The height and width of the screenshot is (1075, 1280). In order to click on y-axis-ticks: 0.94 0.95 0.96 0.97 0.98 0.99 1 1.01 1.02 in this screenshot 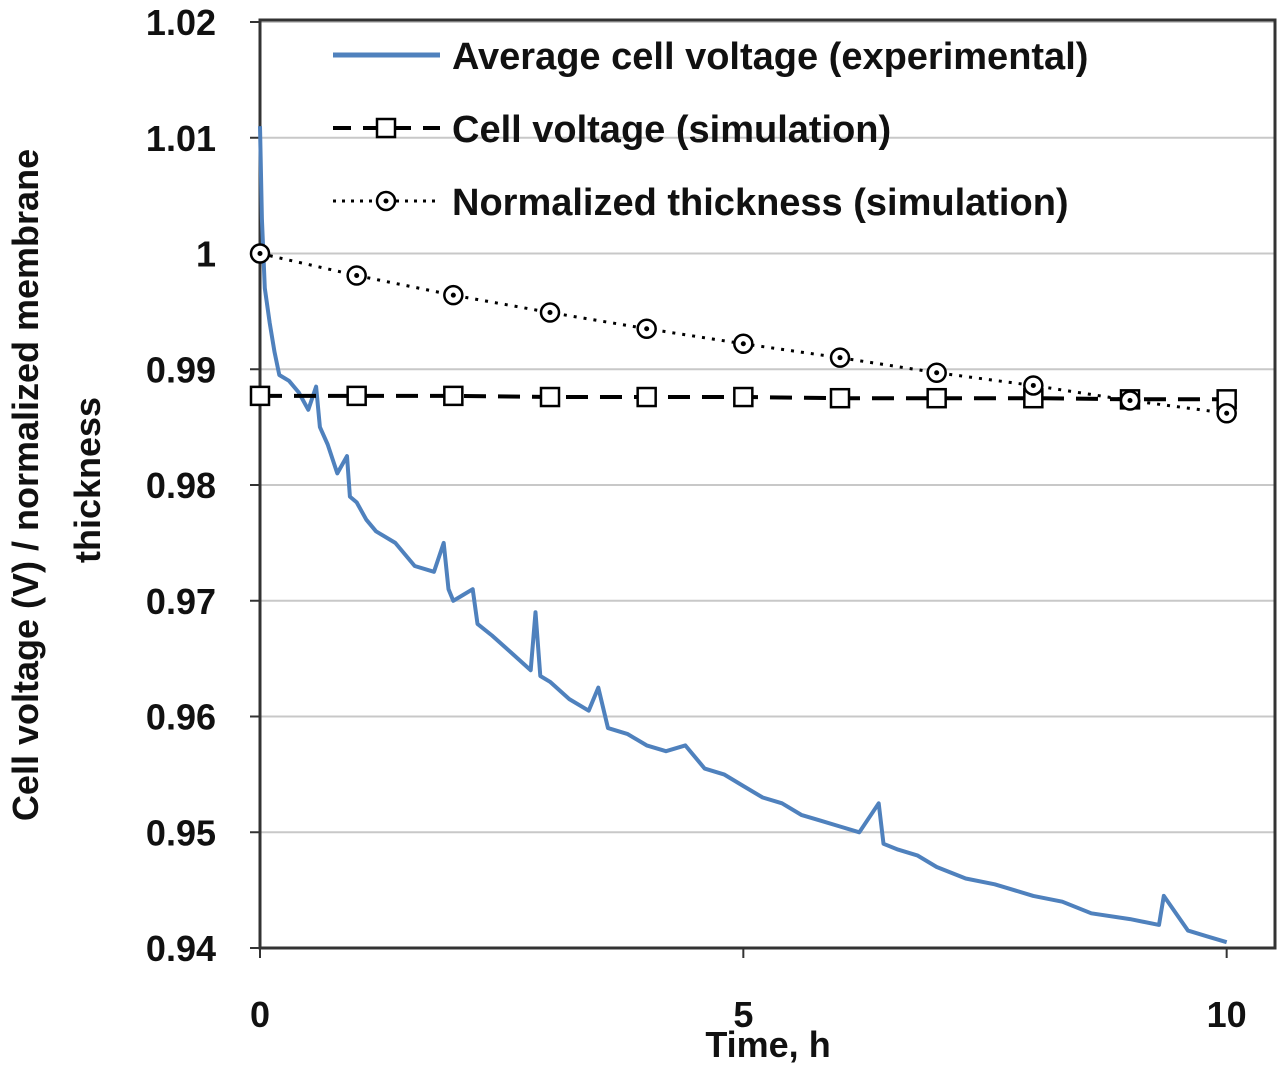, I will do `click(203, 485)`.